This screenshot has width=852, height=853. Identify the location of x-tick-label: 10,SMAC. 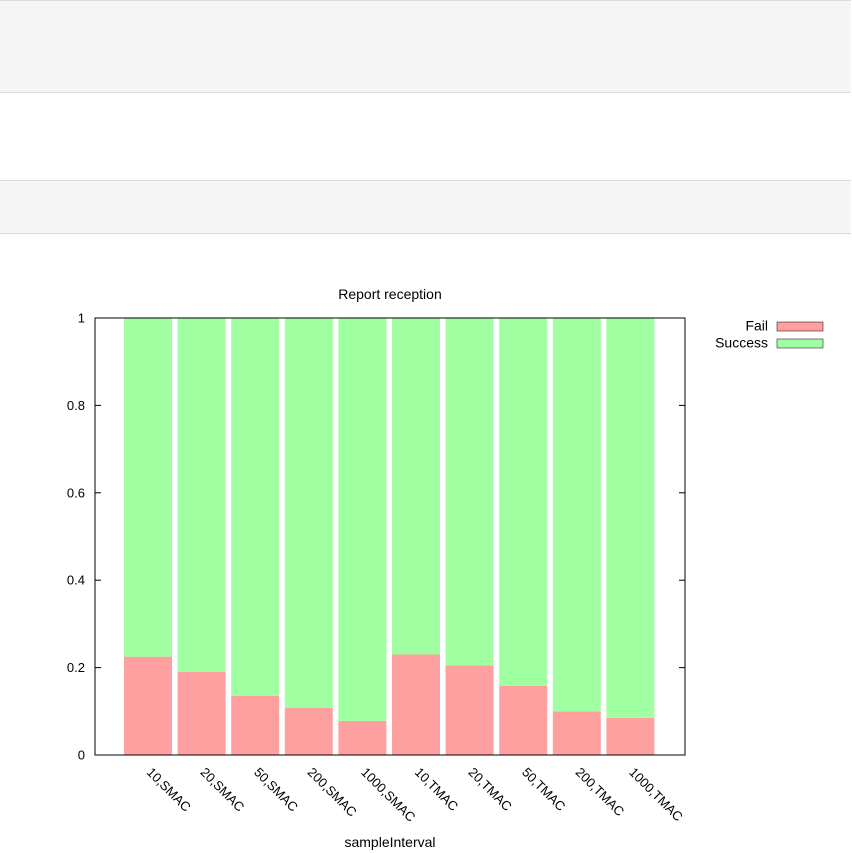
(169, 790).